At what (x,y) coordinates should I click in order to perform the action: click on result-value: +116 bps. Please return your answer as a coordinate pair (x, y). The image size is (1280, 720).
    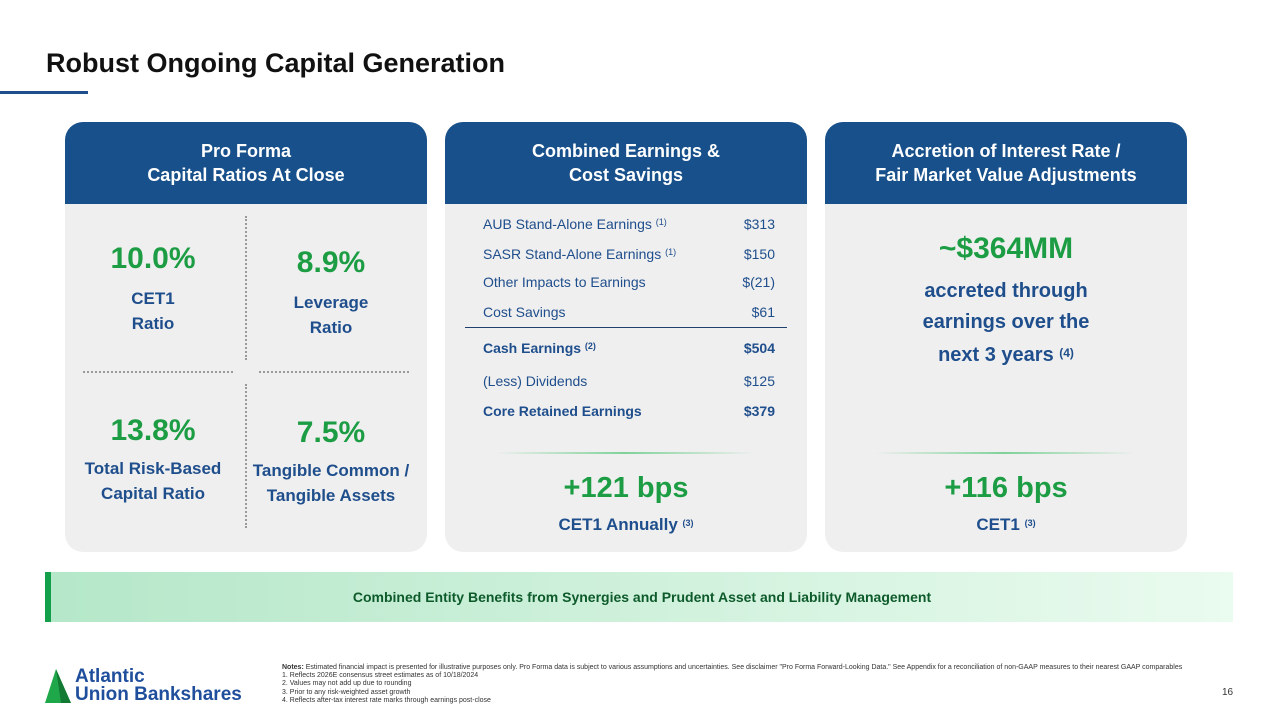
    Looking at the image, I should click on (1006, 488).